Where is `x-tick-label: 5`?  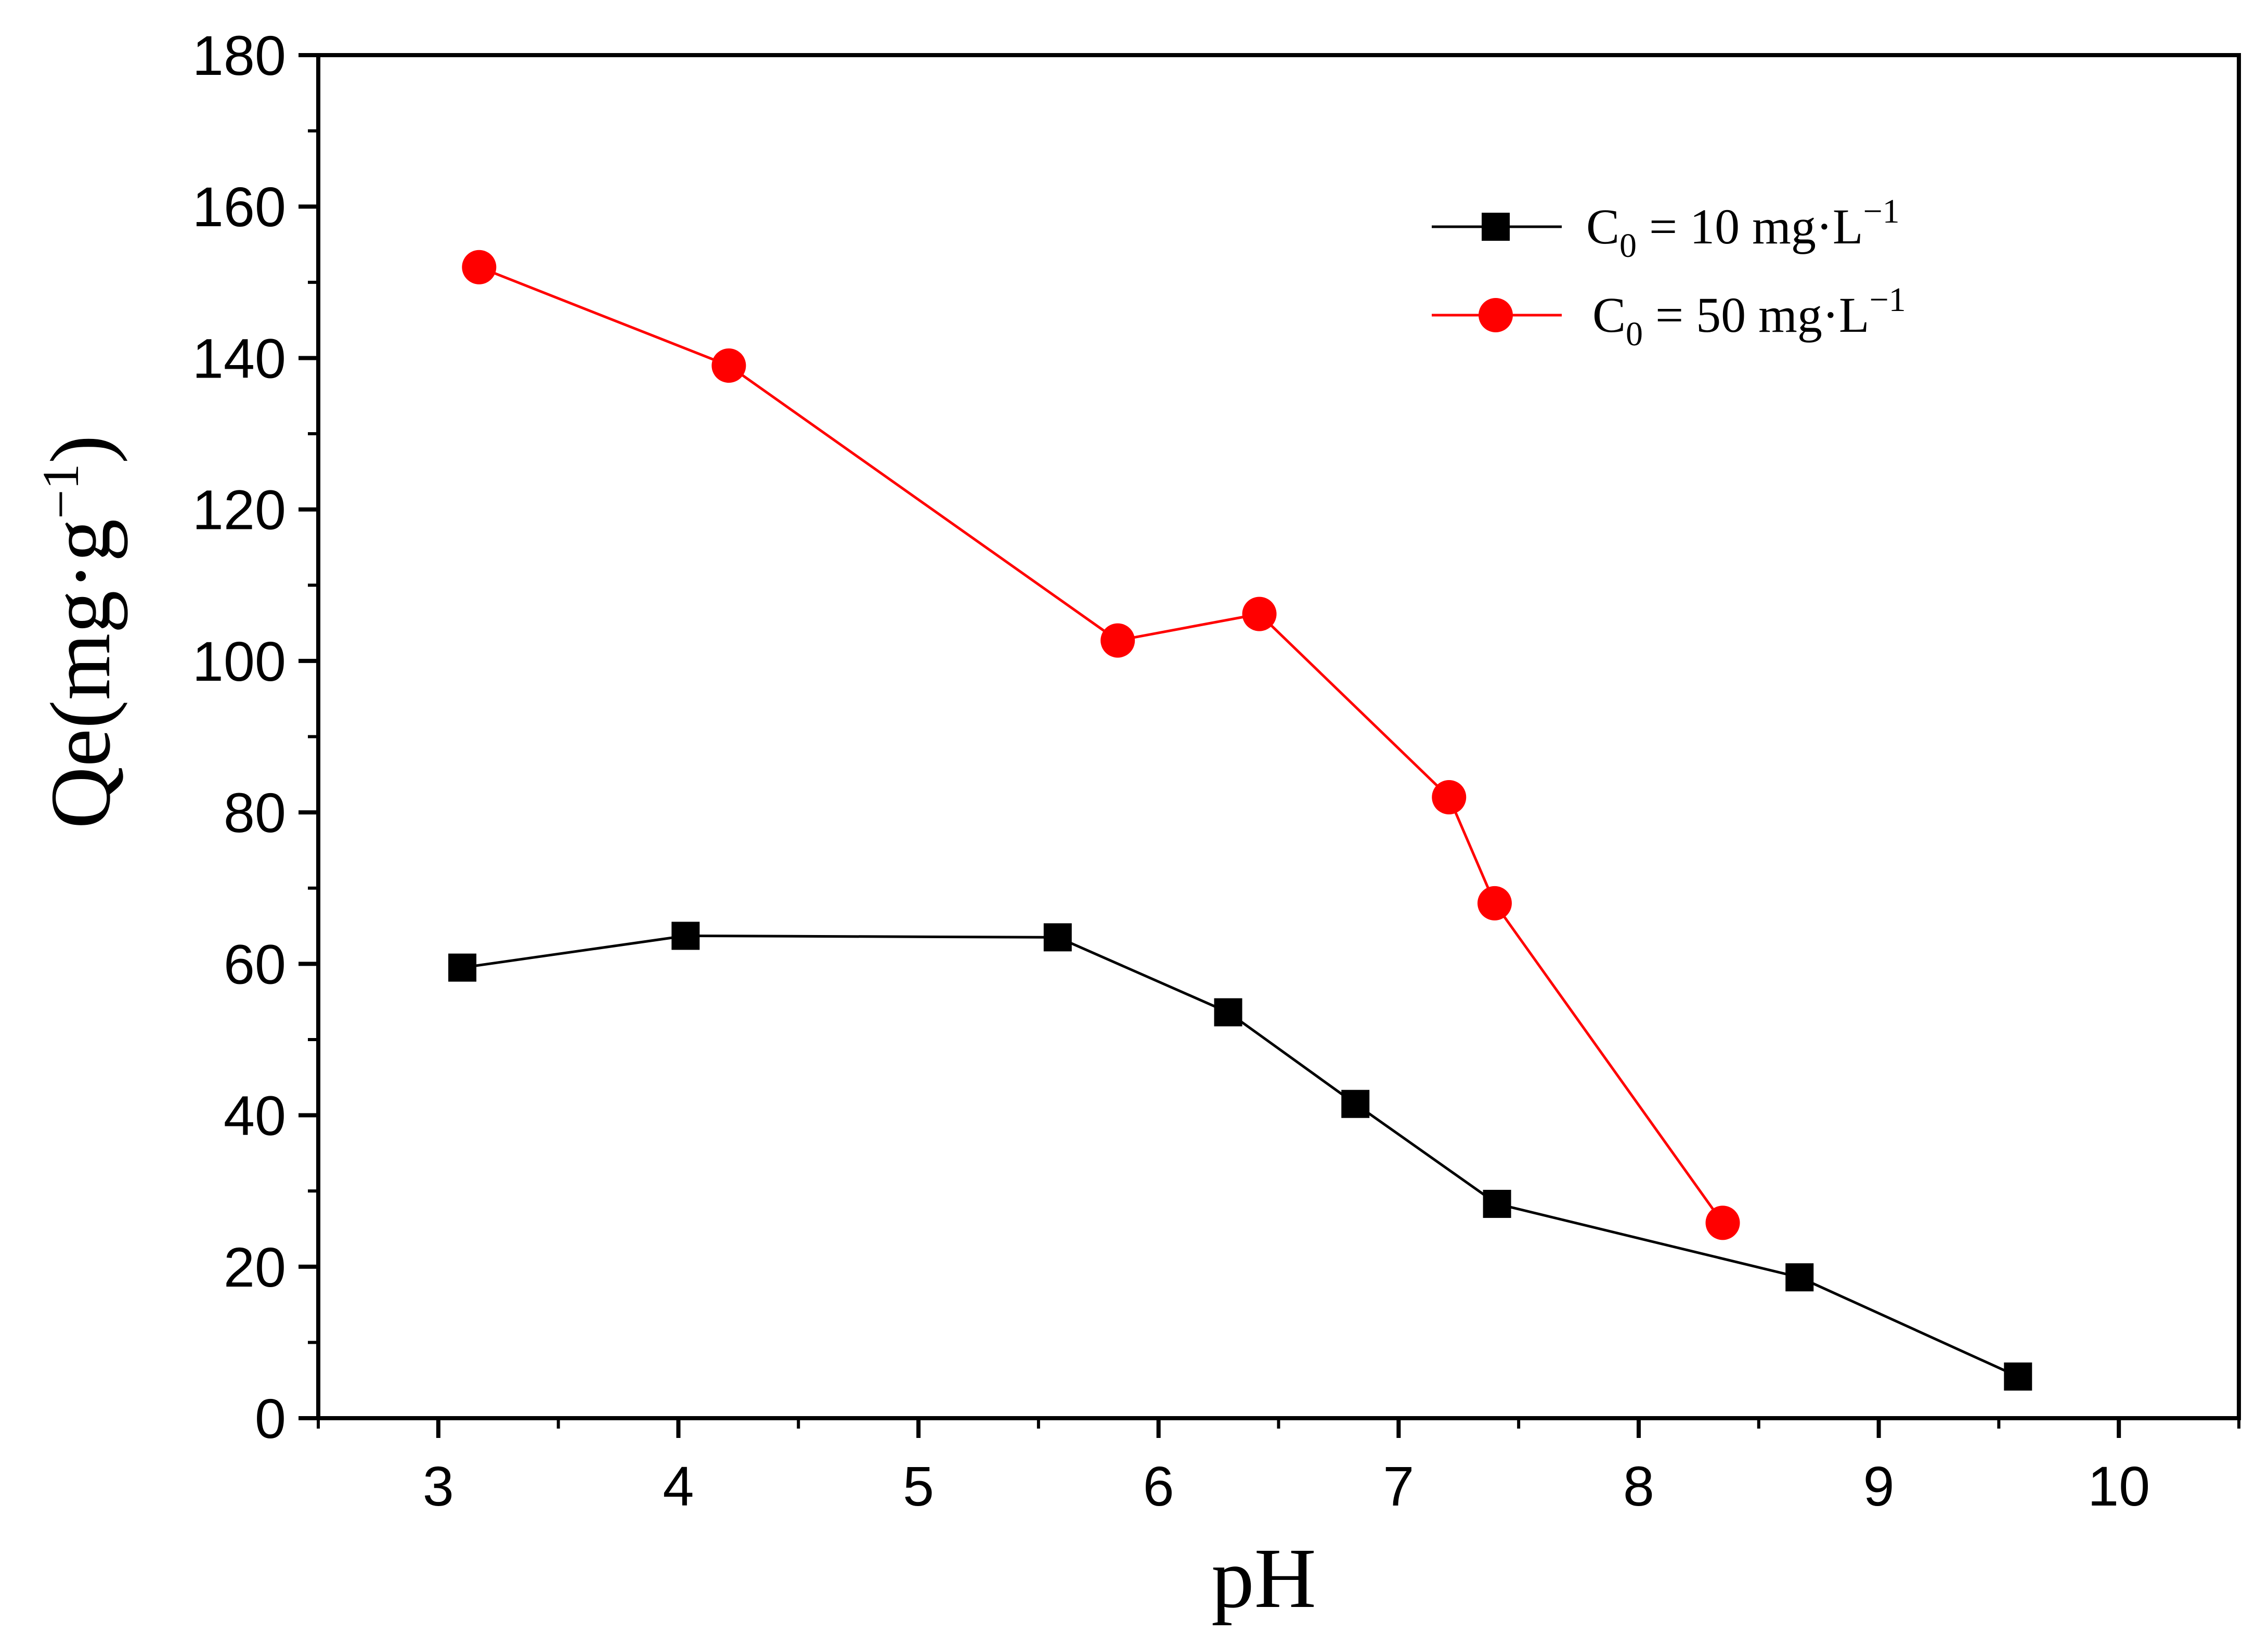
x-tick-label: 5 is located at coordinates (918, 1487).